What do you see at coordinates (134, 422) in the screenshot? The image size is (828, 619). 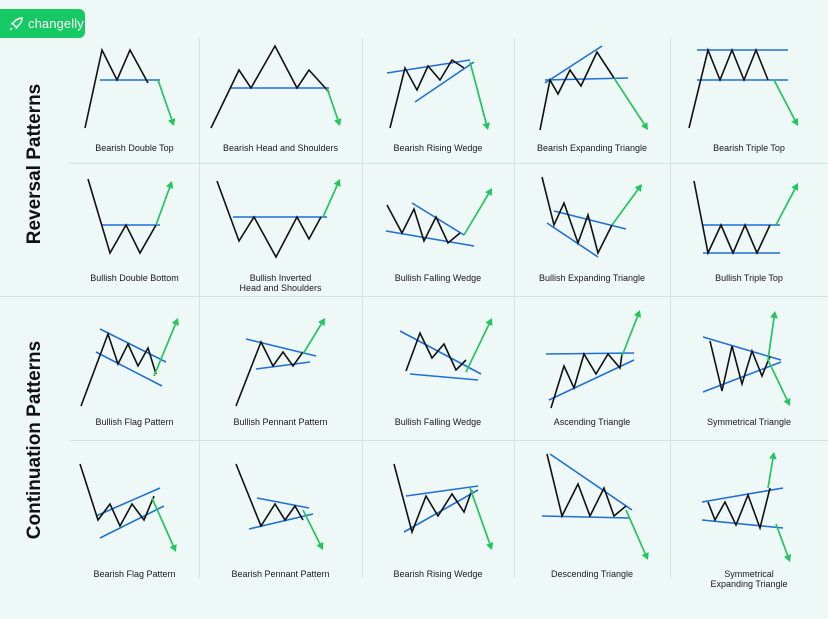 I see `pattern-label: Bullish Flag Pattern` at bounding box center [134, 422].